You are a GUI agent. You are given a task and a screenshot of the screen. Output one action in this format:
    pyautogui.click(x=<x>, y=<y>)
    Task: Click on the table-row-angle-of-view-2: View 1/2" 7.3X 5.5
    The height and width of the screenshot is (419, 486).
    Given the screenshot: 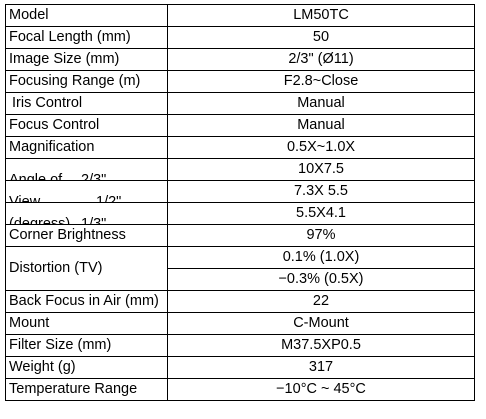 What is the action you would take?
    pyautogui.click(x=240, y=191)
    